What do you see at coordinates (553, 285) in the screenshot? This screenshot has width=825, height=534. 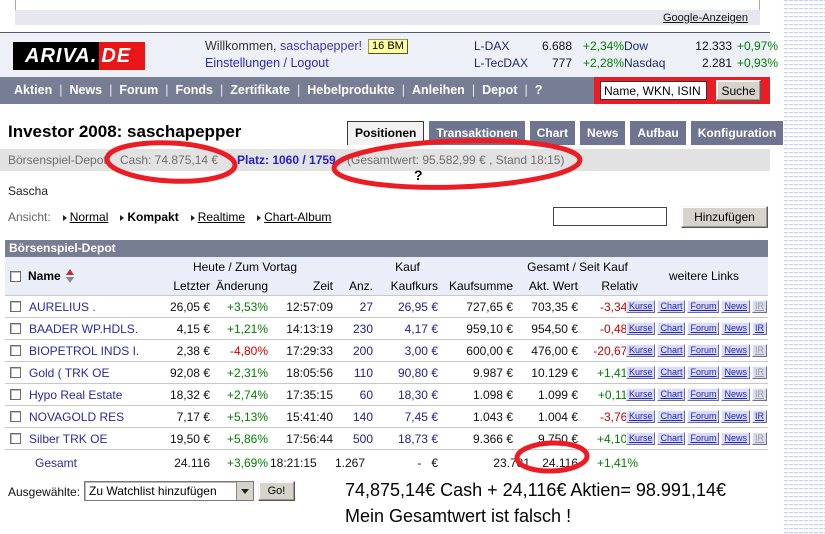 I see `column-header-akt-wert: Akt. Wert` at bounding box center [553, 285].